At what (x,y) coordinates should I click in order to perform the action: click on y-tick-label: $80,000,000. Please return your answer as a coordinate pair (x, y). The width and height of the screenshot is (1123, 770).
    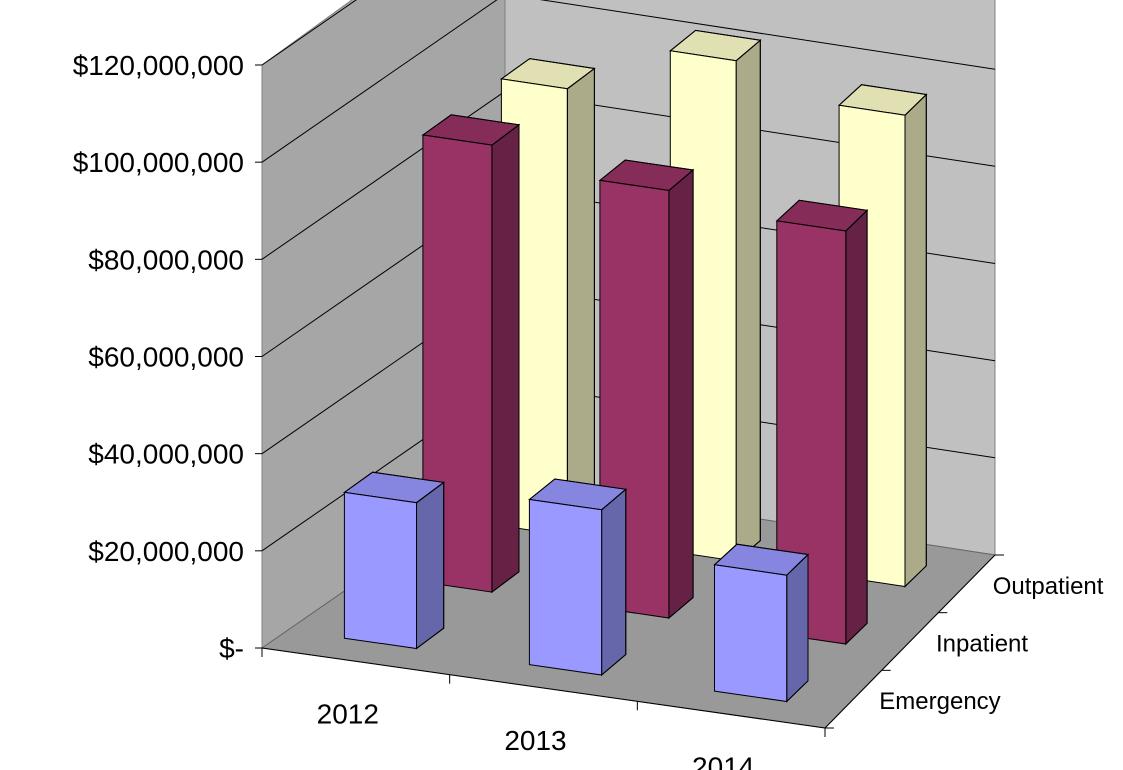
    Looking at the image, I should click on (166, 259).